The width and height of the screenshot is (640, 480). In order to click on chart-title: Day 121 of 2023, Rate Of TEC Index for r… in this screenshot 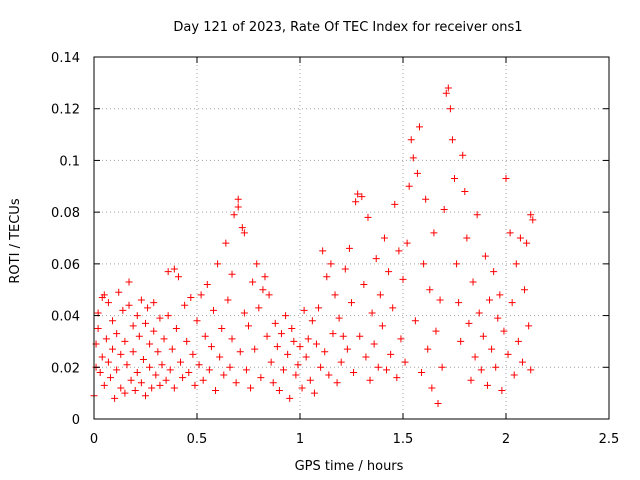, I will do `click(347, 27)`.